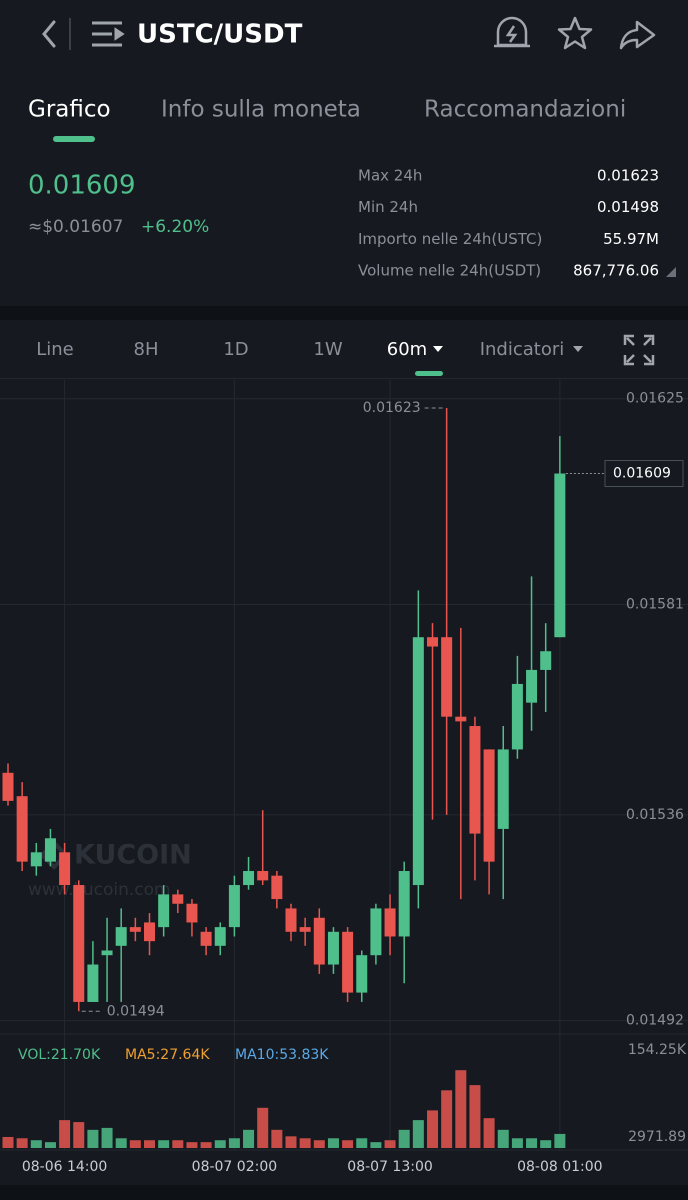  Describe the element at coordinates (429, 373) in the screenshot. I see `active-interval-indicator` at that location.